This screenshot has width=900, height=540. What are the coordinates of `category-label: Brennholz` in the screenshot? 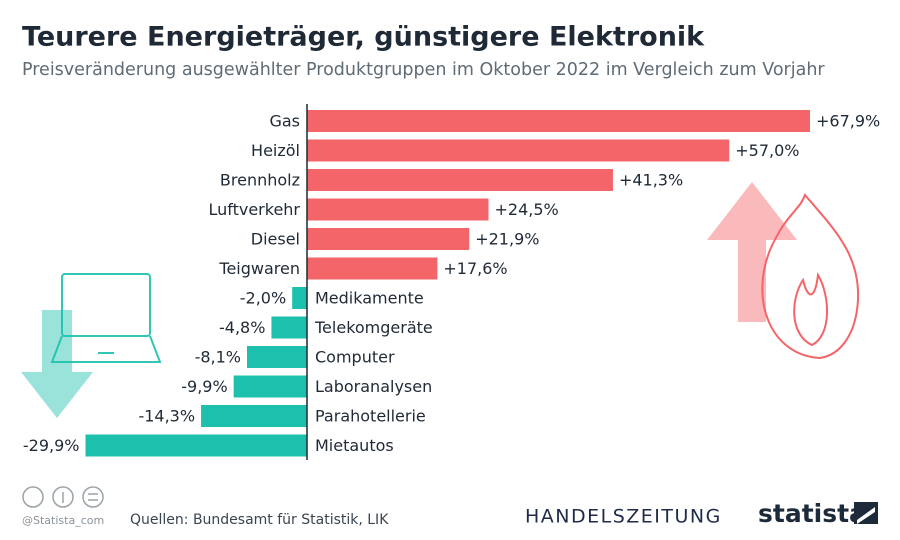 It's located at (260, 180).